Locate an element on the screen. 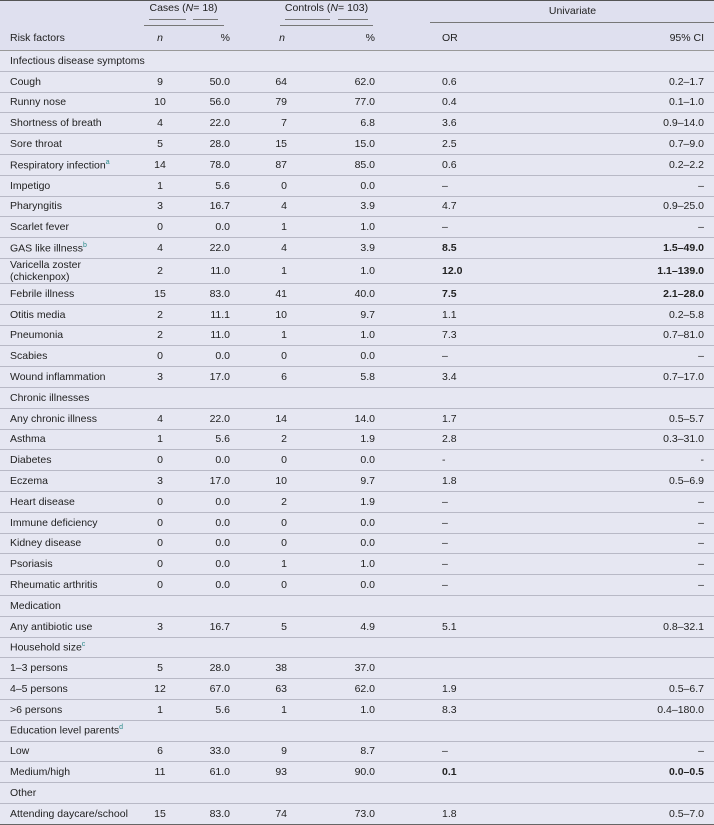 The height and width of the screenshot is (825, 714). controls-pct: 5.8 is located at coordinates (367, 377).